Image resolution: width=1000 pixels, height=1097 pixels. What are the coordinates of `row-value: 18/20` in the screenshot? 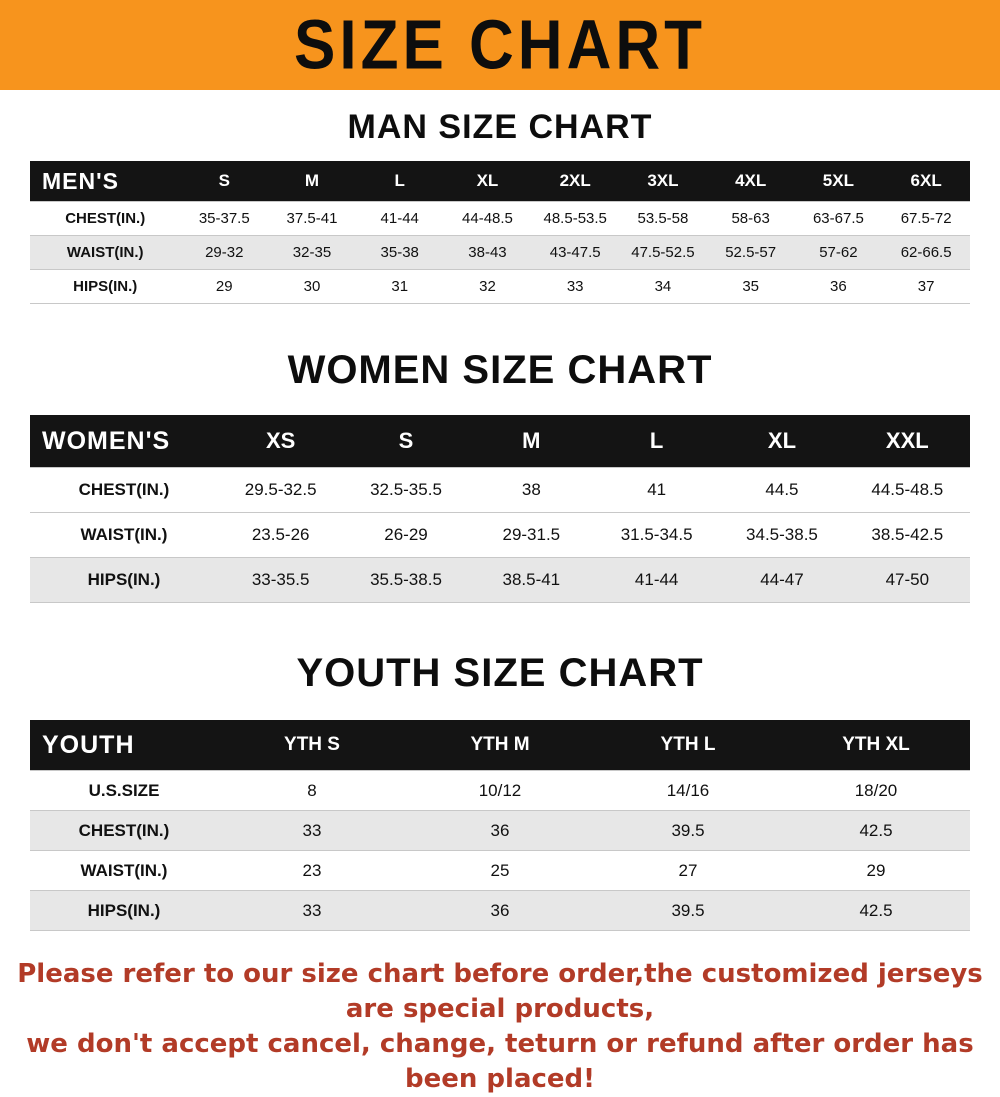 It's located at (876, 790).